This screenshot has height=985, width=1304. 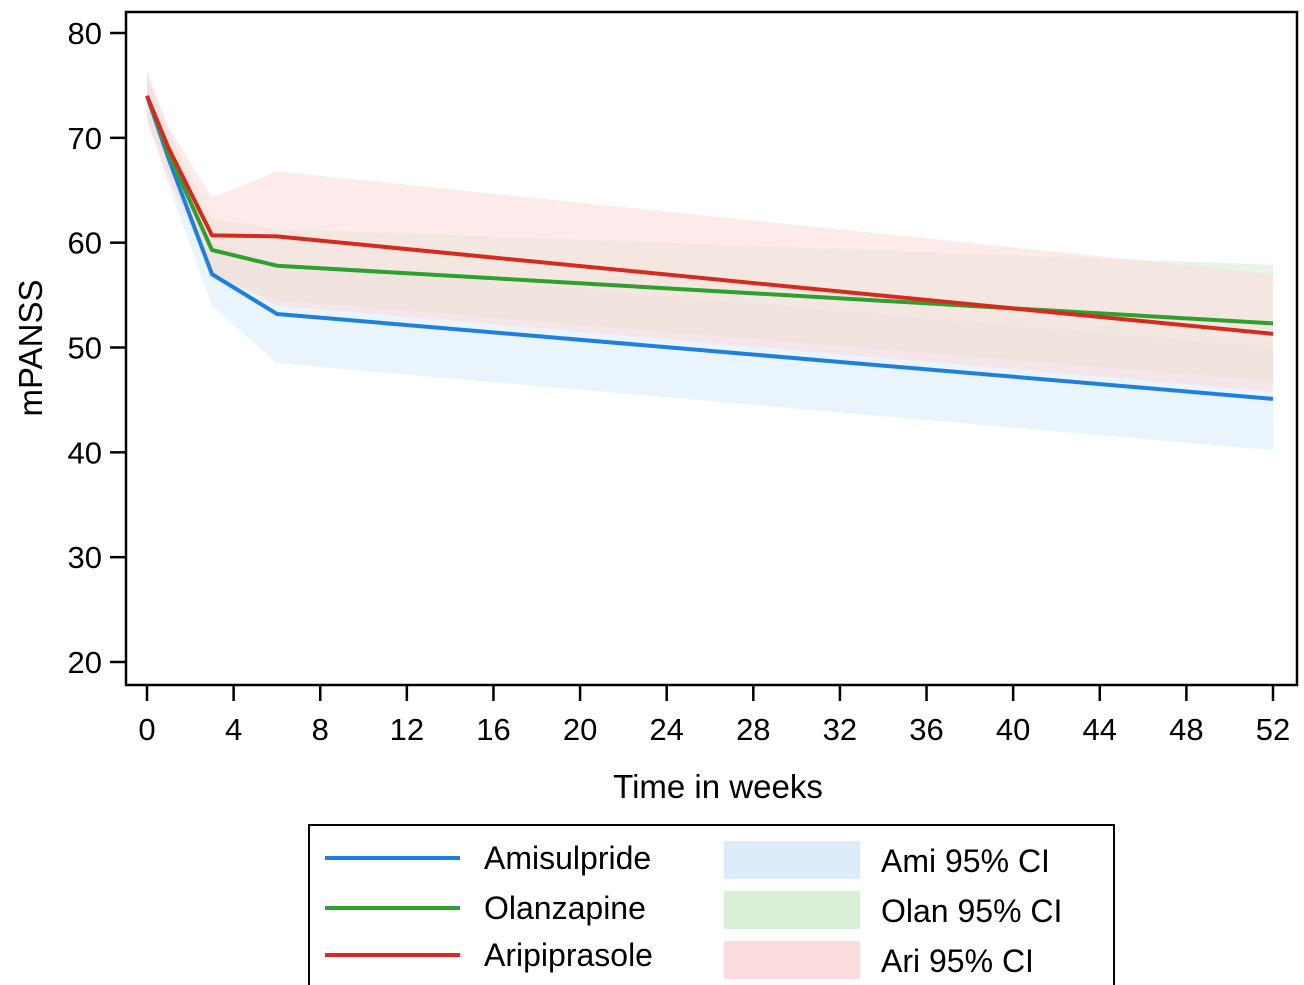 What do you see at coordinates (957, 961) in the screenshot?
I see `legend-label: Ari 95% CI` at bounding box center [957, 961].